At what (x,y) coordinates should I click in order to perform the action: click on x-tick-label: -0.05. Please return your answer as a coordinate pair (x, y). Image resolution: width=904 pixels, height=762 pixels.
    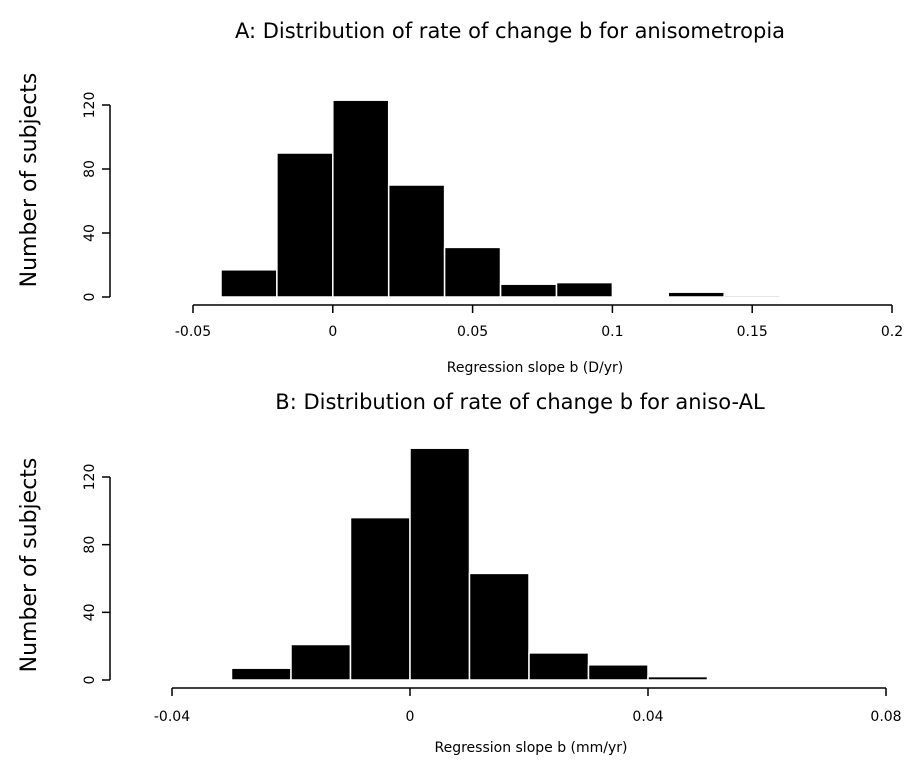
    Looking at the image, I should click on (193, 332).